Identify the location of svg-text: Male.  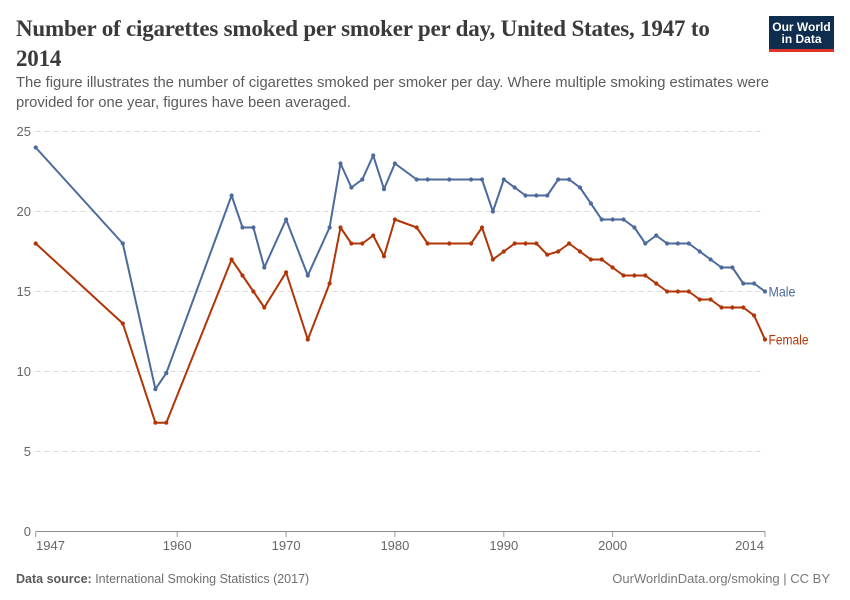
(782, 292).